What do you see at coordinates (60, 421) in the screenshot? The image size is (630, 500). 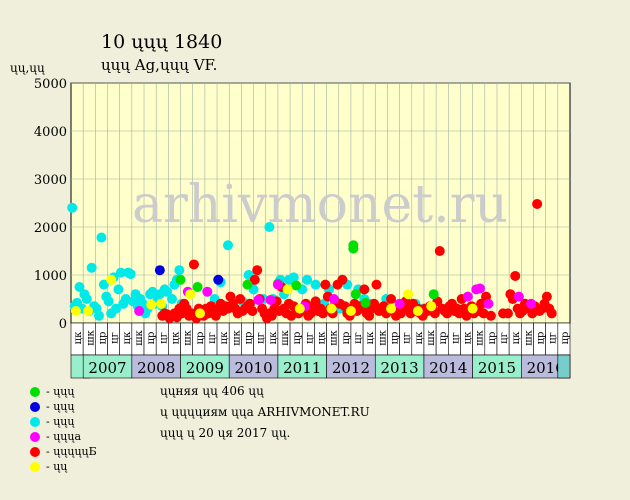 I see `legend-label: - ųųų` at bounding box center [60, 421].